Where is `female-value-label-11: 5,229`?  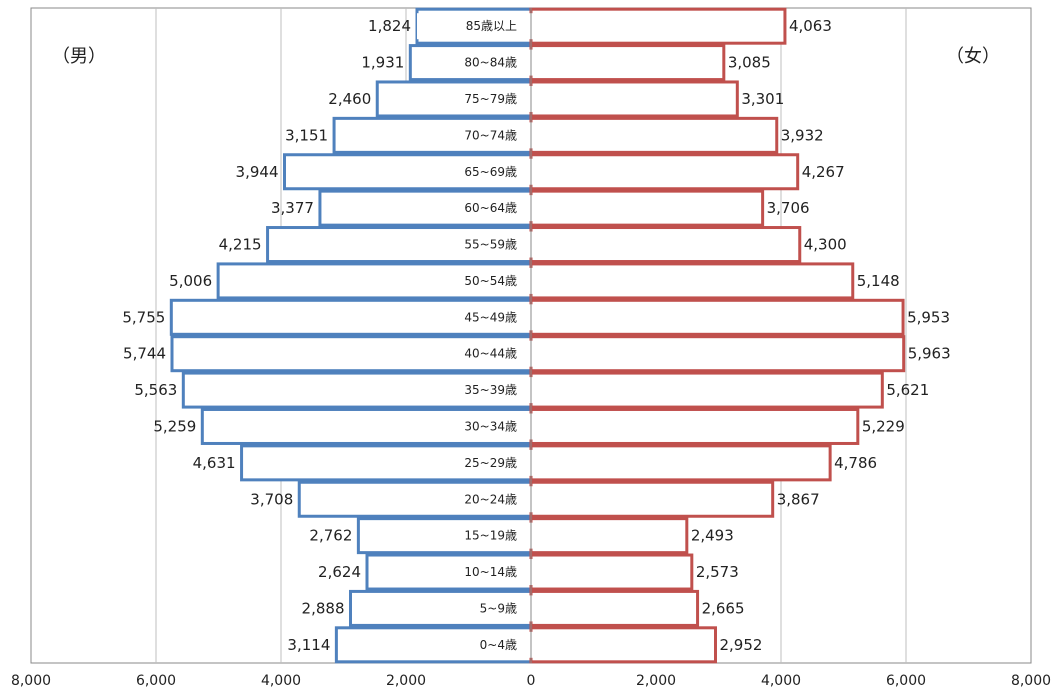 female-value-label-11: 5,229 is located at coordinates (883, 426).